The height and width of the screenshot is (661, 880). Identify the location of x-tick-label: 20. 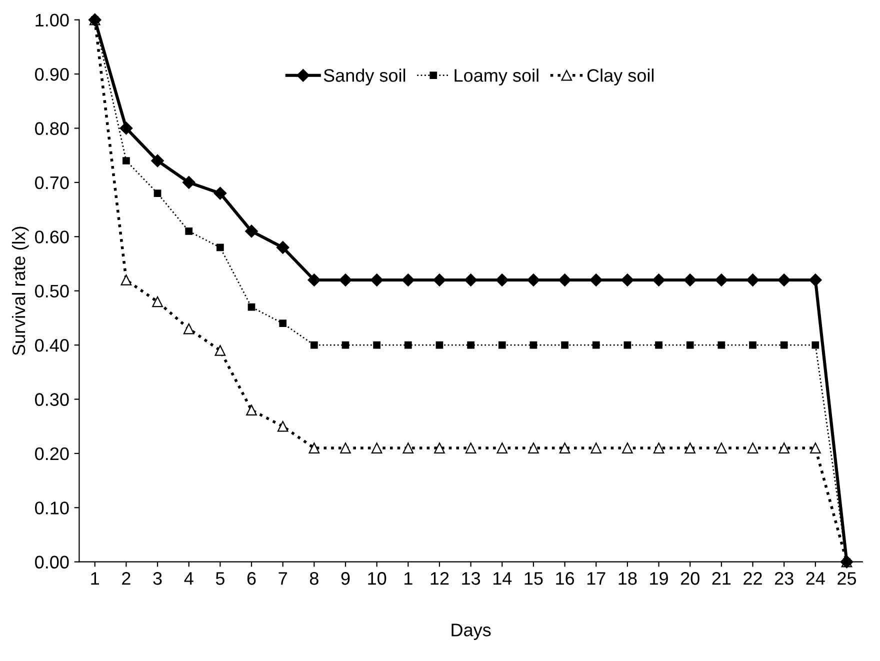
(690, 578).